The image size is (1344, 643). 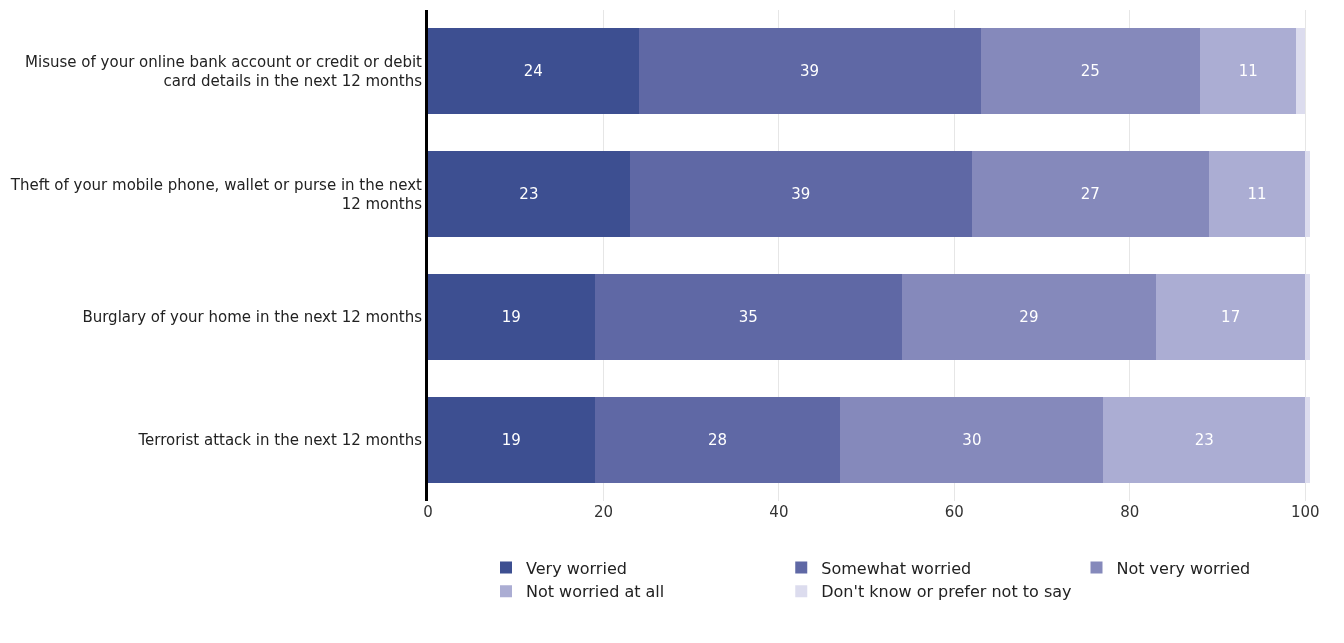 I want to click on x-tick-label: 40, so click(x=779, y=512).